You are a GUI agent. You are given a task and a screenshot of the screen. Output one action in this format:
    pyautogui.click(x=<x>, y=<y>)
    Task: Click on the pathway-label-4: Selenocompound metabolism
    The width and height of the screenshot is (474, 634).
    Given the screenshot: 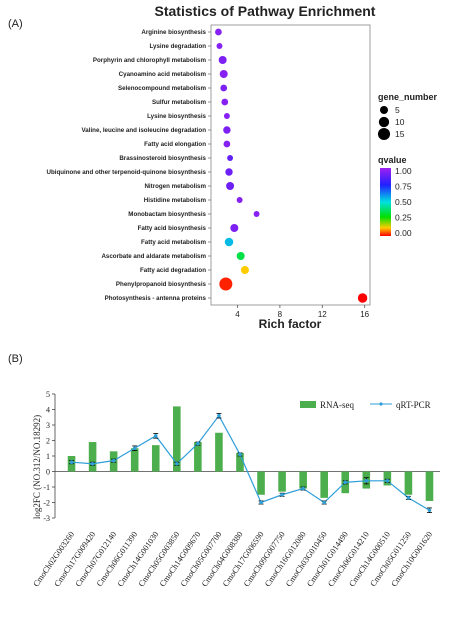 What is the action you would take?
    pyautogui.click(x=162, y=88)
    